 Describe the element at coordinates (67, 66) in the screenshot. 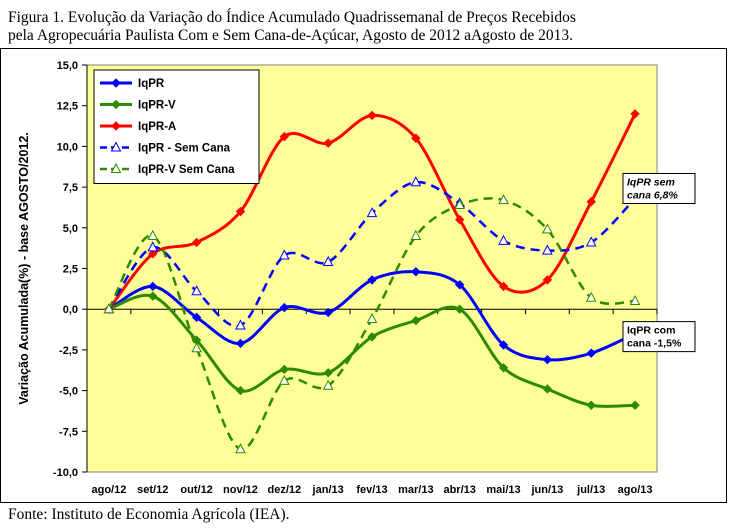

I see `y-tick-label: 15,0` at that location.